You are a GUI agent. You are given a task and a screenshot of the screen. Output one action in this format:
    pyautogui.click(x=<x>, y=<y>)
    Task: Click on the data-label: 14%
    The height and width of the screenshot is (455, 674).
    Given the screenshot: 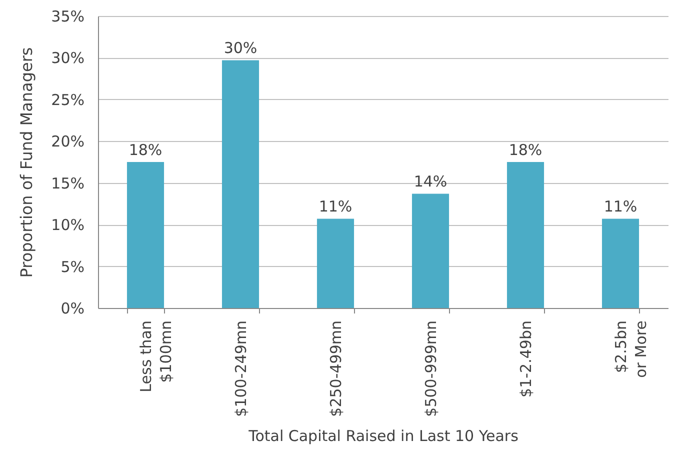 What is the action you would take?
    pyautogui.click(x=431, y=181)
    